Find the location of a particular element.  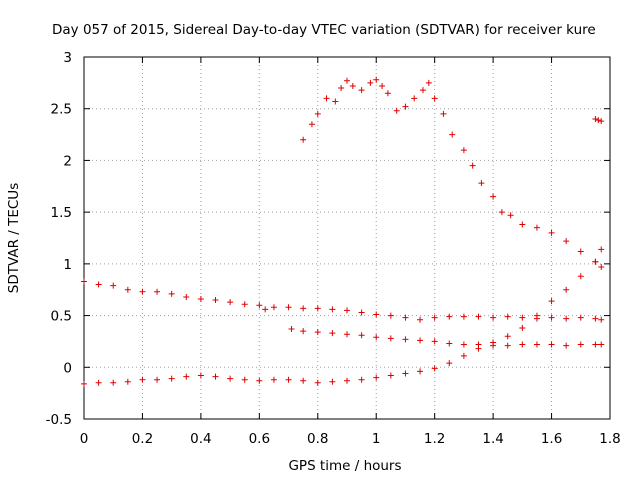

y-tick-label: 0.5 is located at coordinates (61, 317).